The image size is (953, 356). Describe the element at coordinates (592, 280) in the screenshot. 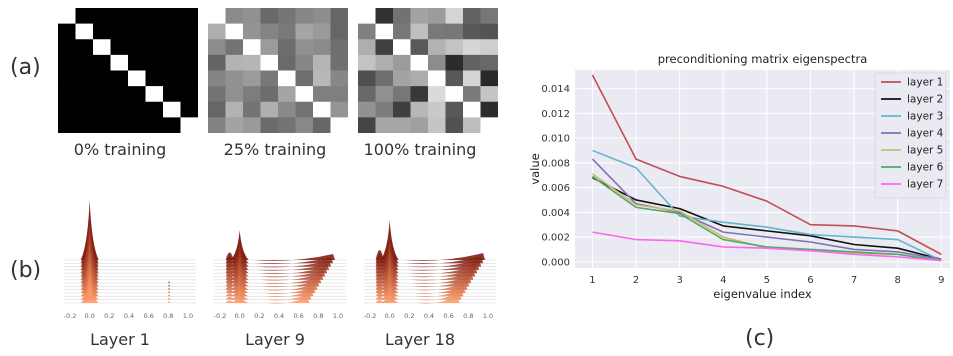

I see `x-tick-label: 1` at that location.